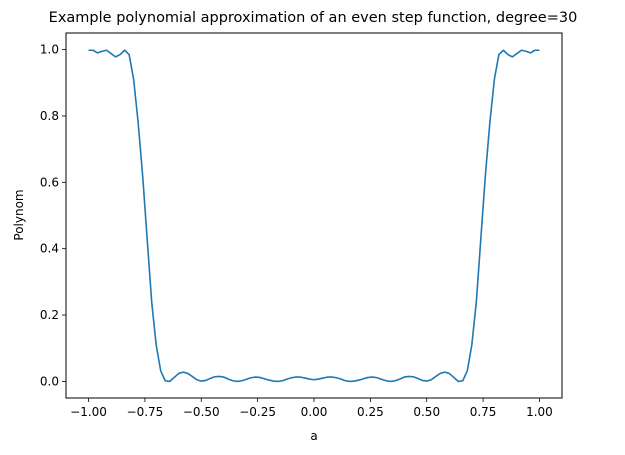 The height and width of the screenshot is (455, 625). What do you see at coordinates (539, 412) in the screenshot?
I see `x-tick-label: 1.00` at bounding box center [539, 412].